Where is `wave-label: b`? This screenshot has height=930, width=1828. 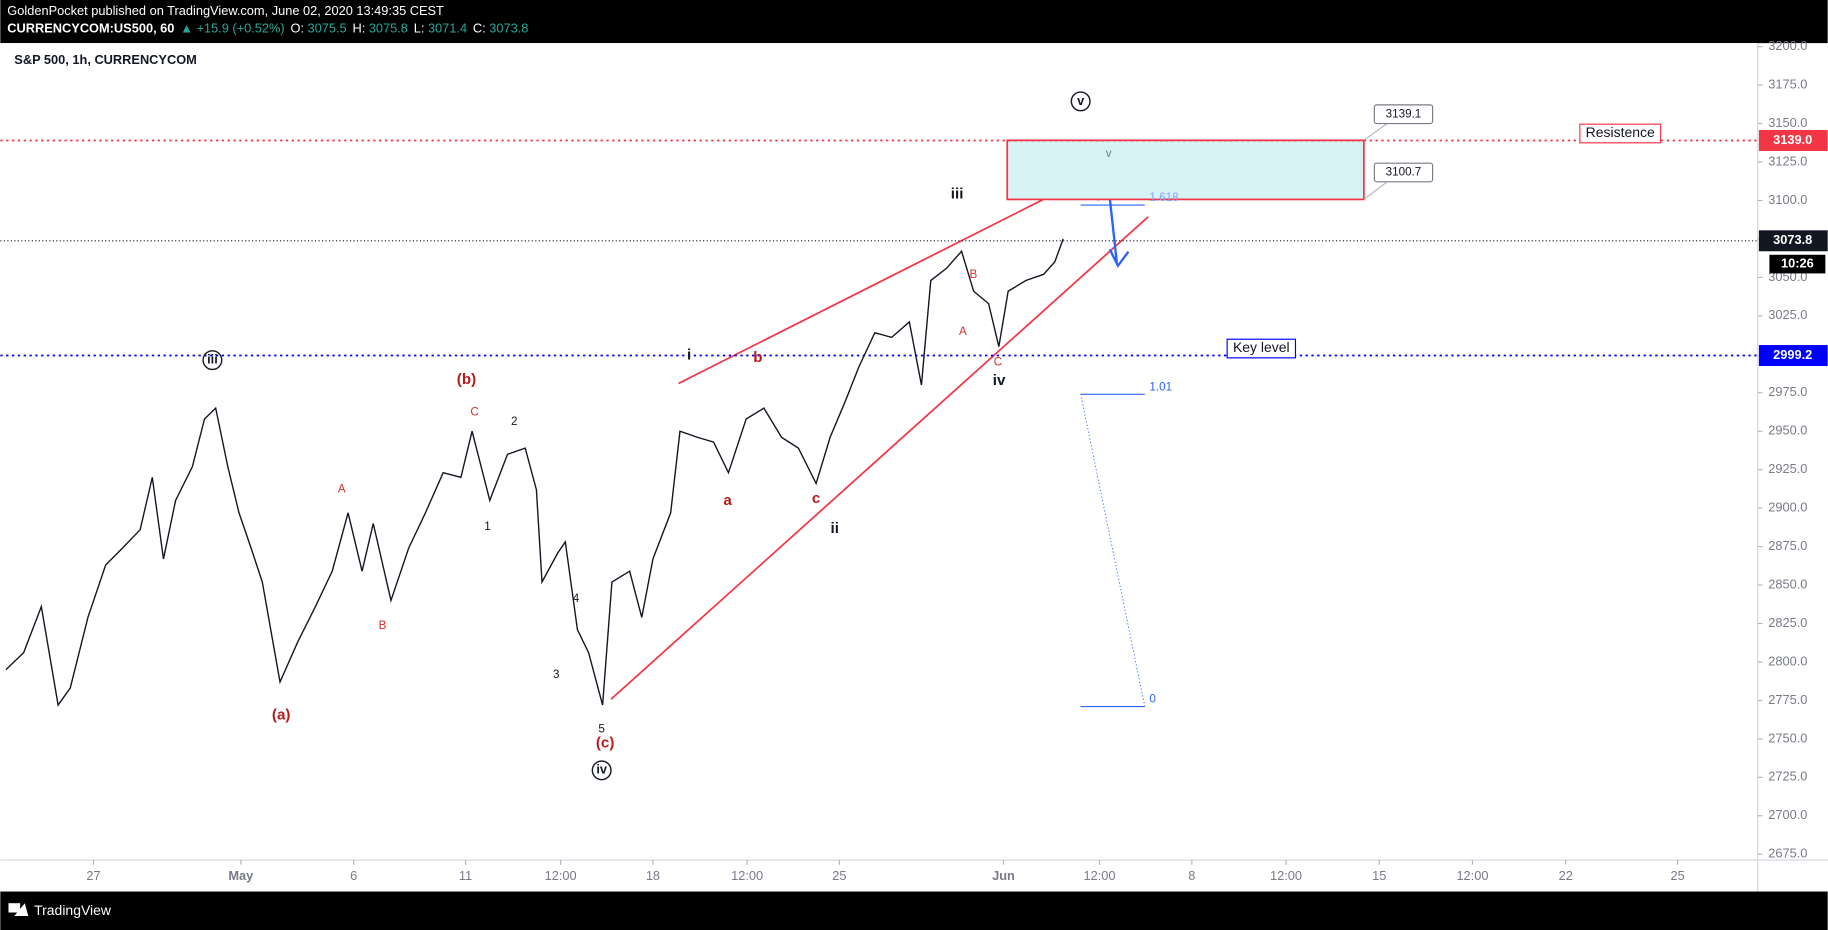
wave-label: b is located at coordinates (757, 357).